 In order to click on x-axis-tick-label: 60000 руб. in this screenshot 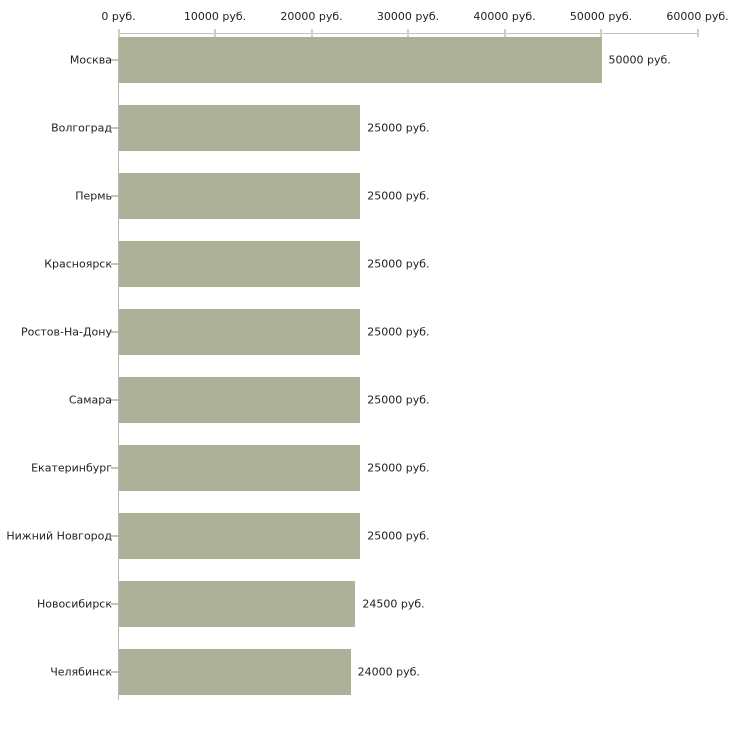, I will do `click(697, 16)`.